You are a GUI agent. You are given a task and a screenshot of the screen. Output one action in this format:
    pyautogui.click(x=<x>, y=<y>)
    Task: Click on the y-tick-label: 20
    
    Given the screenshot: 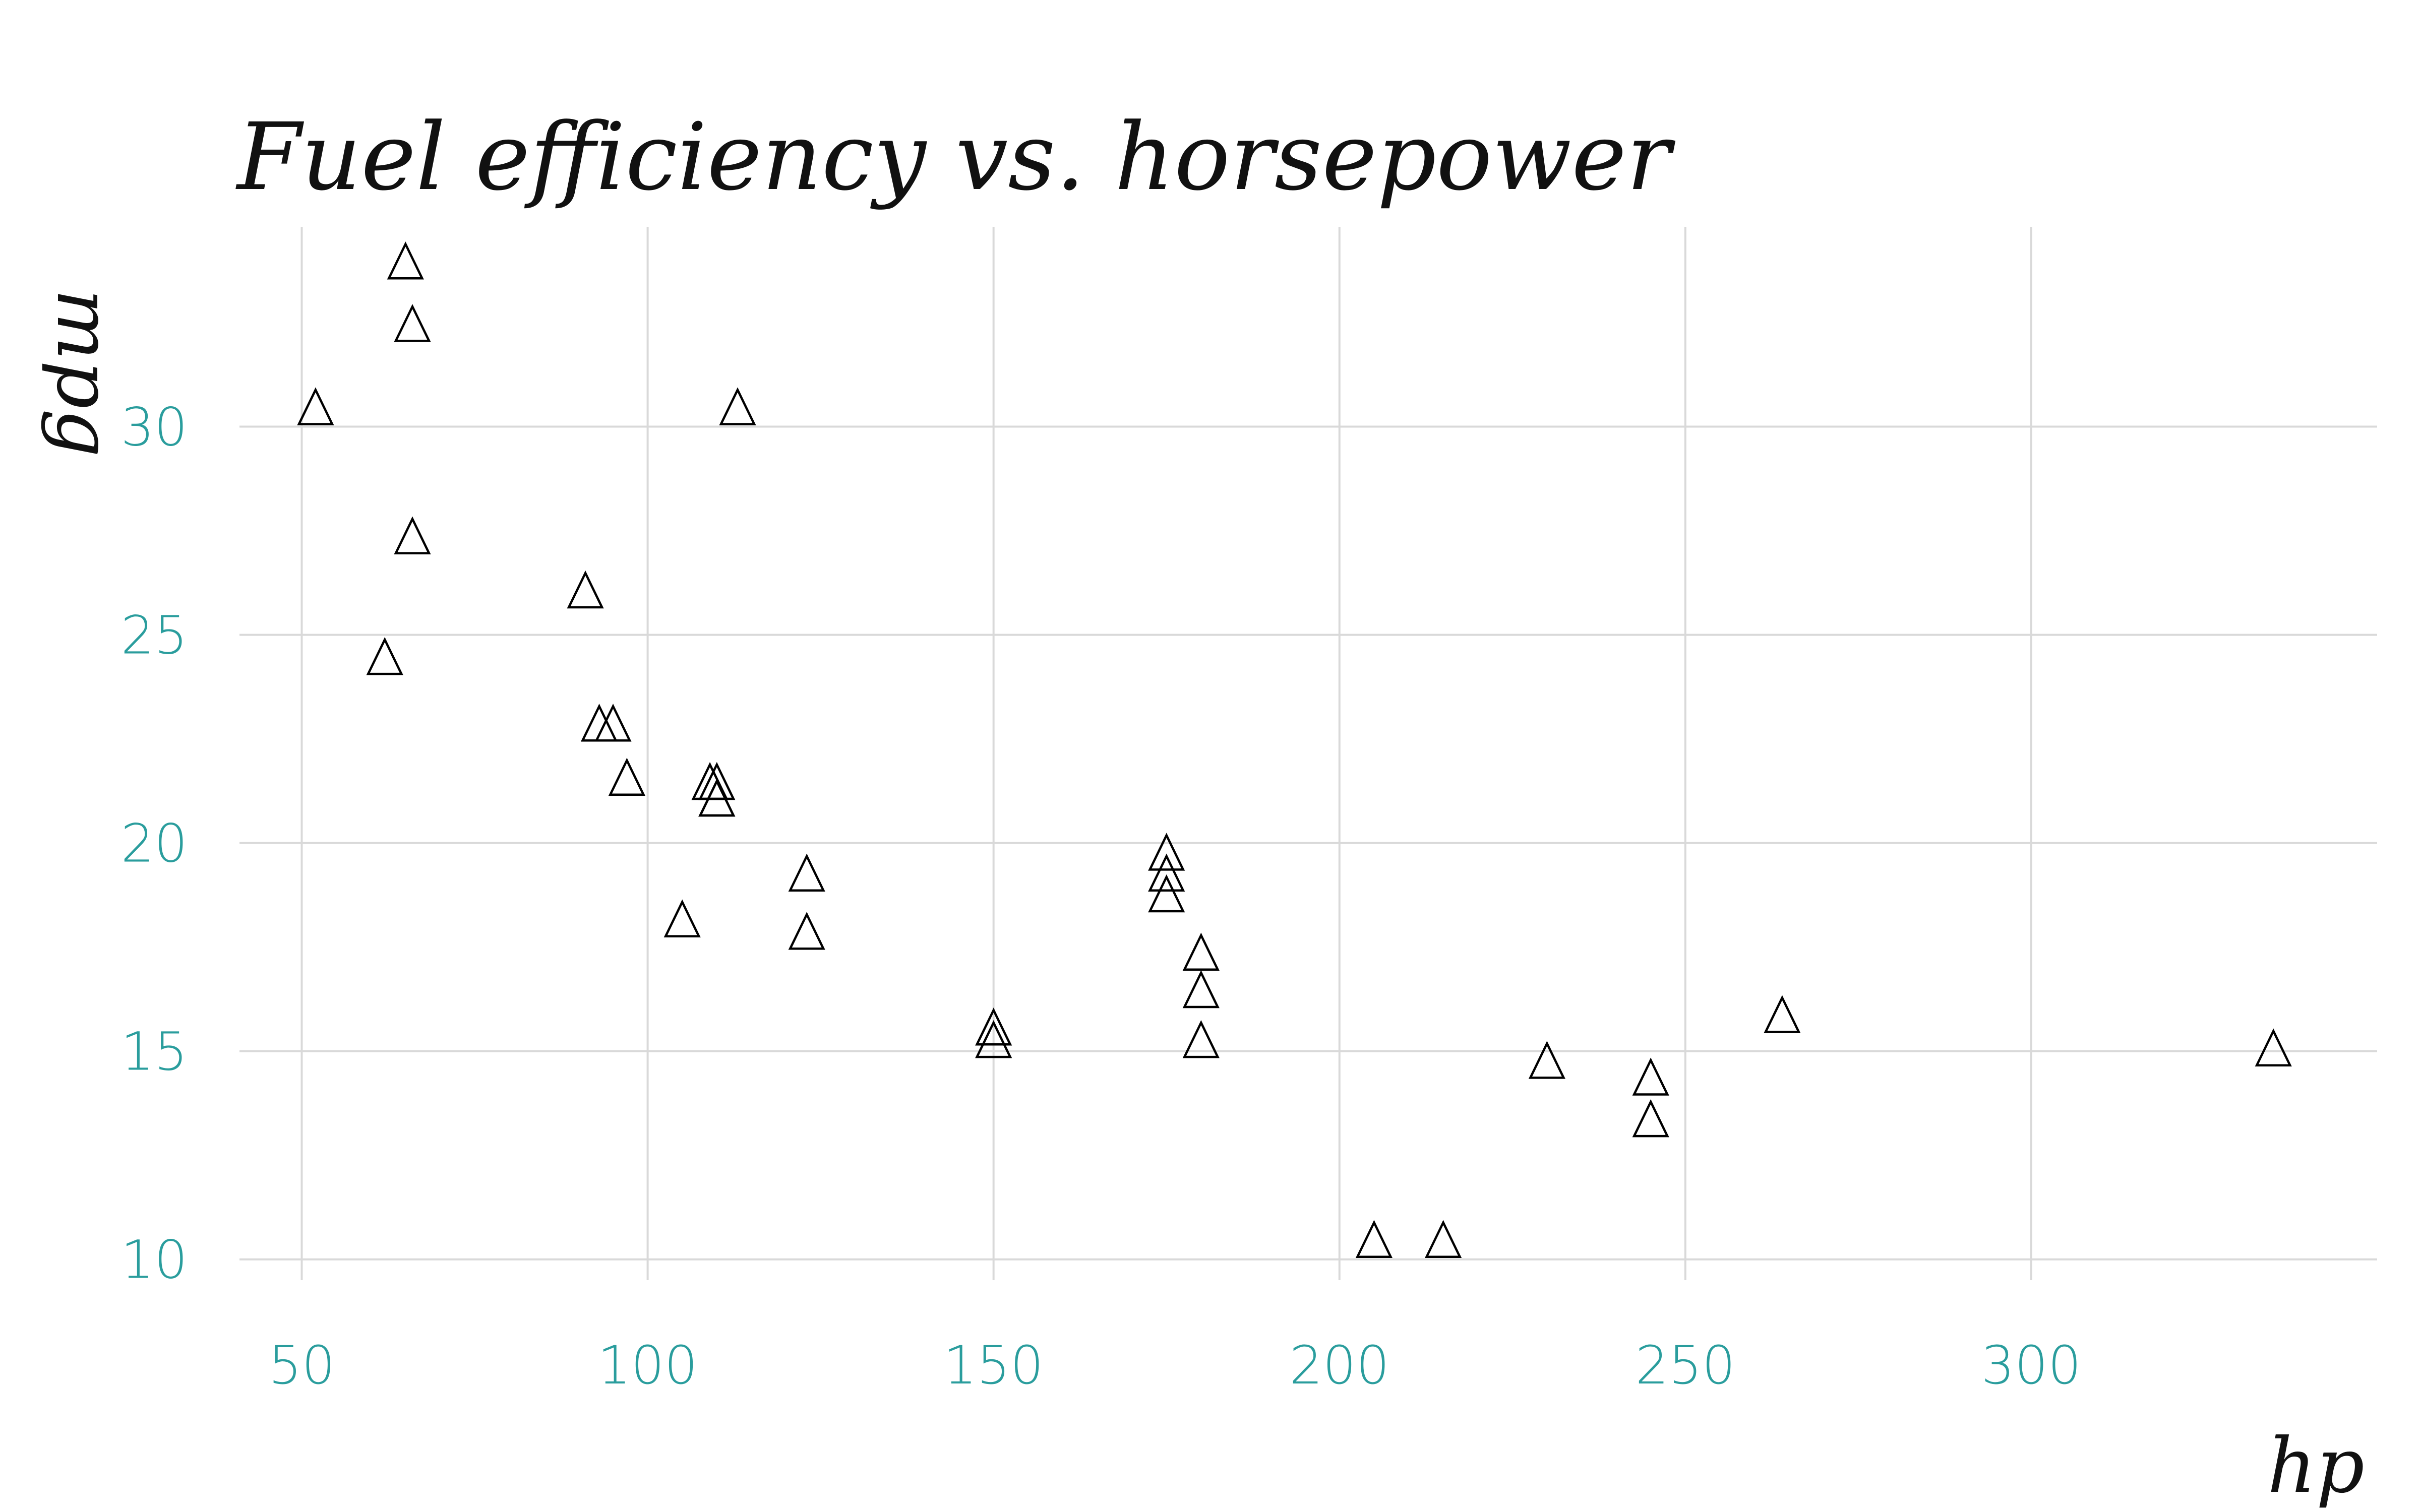 What is the action you would take?
    pyautogui.click(x=154, y=843)
    